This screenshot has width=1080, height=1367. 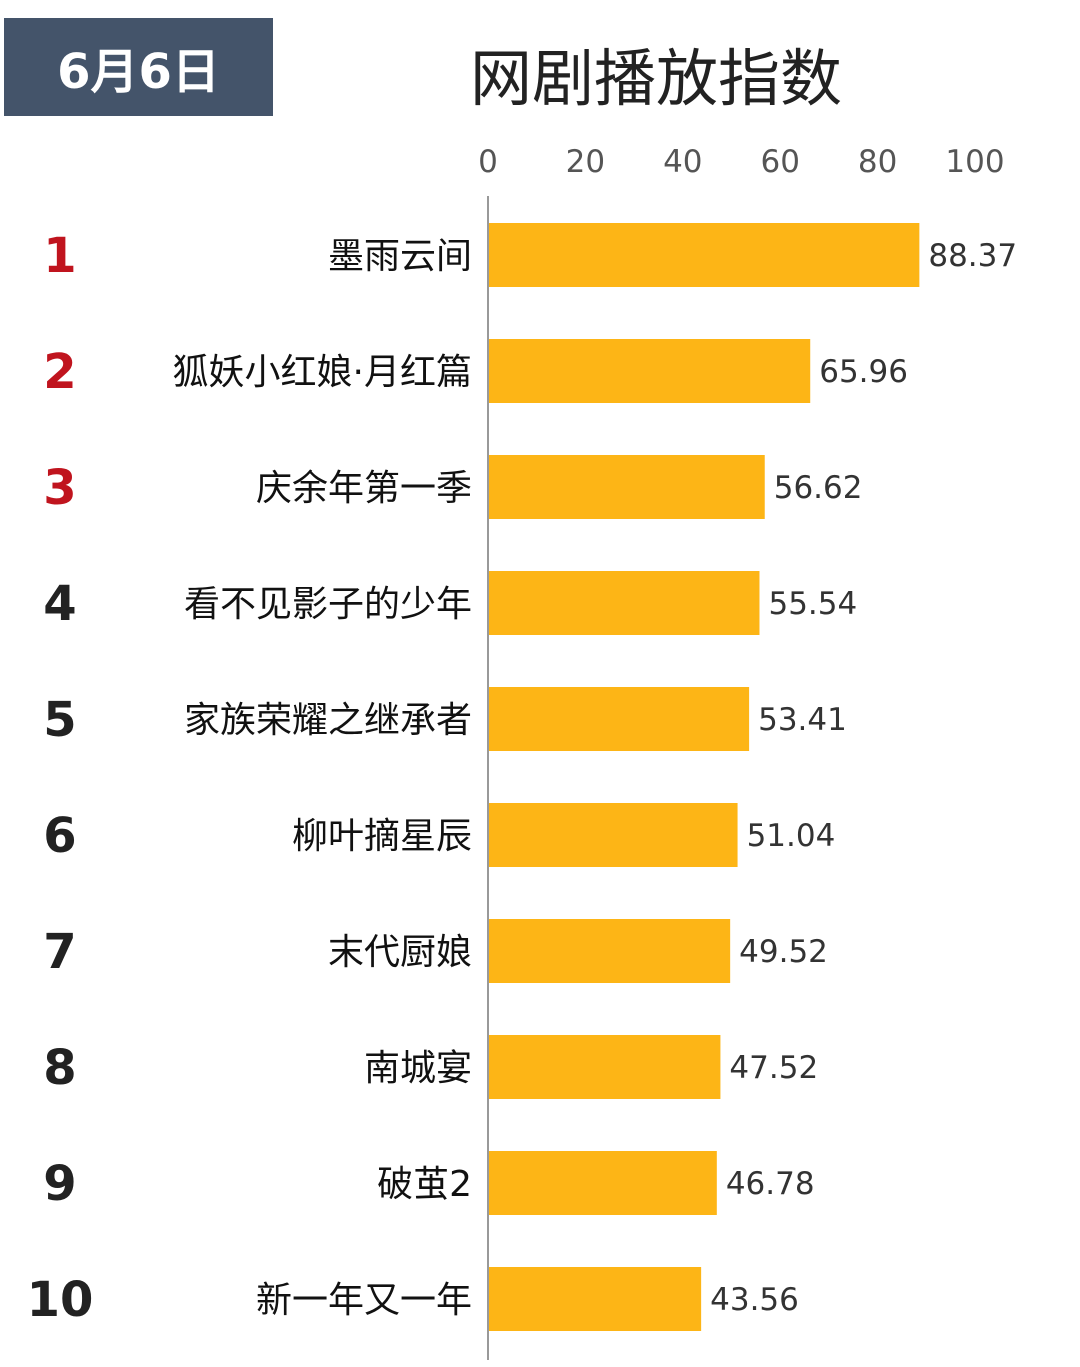 What do you see at coordinates (400, 952) in the screenshot?
I see `category-label: 末代厨娘` at bounding box center [400, 952].